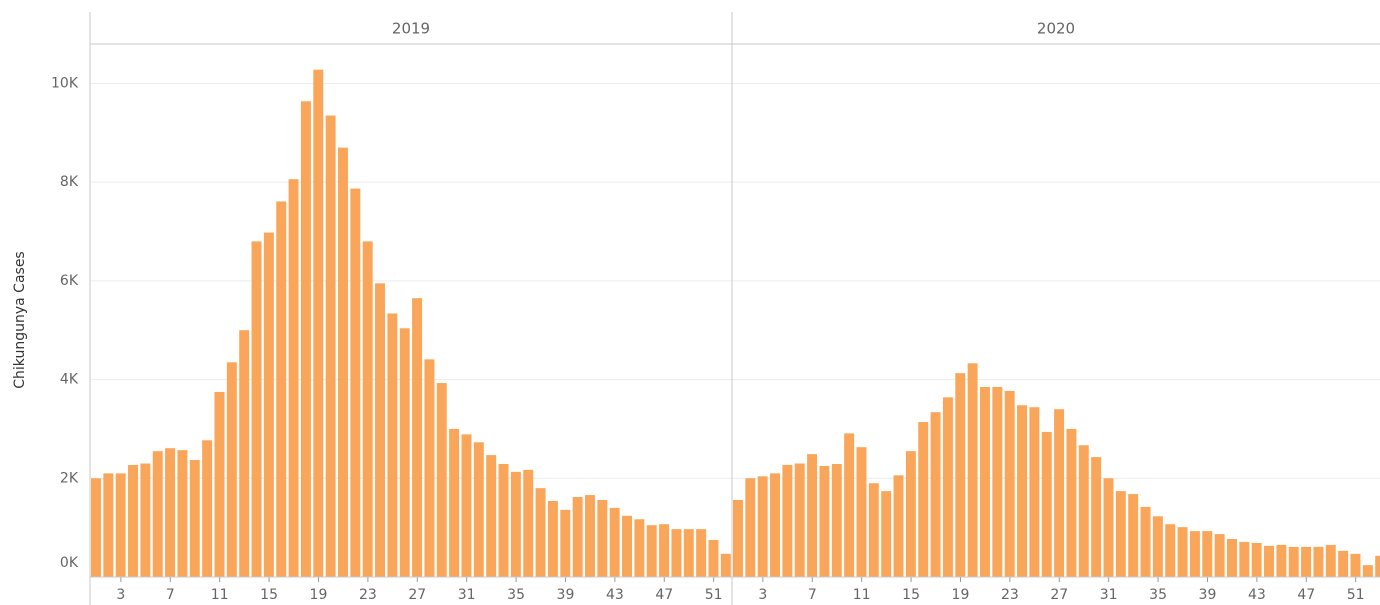  Describe the element at coordinates (69, 281) in the screenshot. I see `y-tick-label: 6K` at that location.